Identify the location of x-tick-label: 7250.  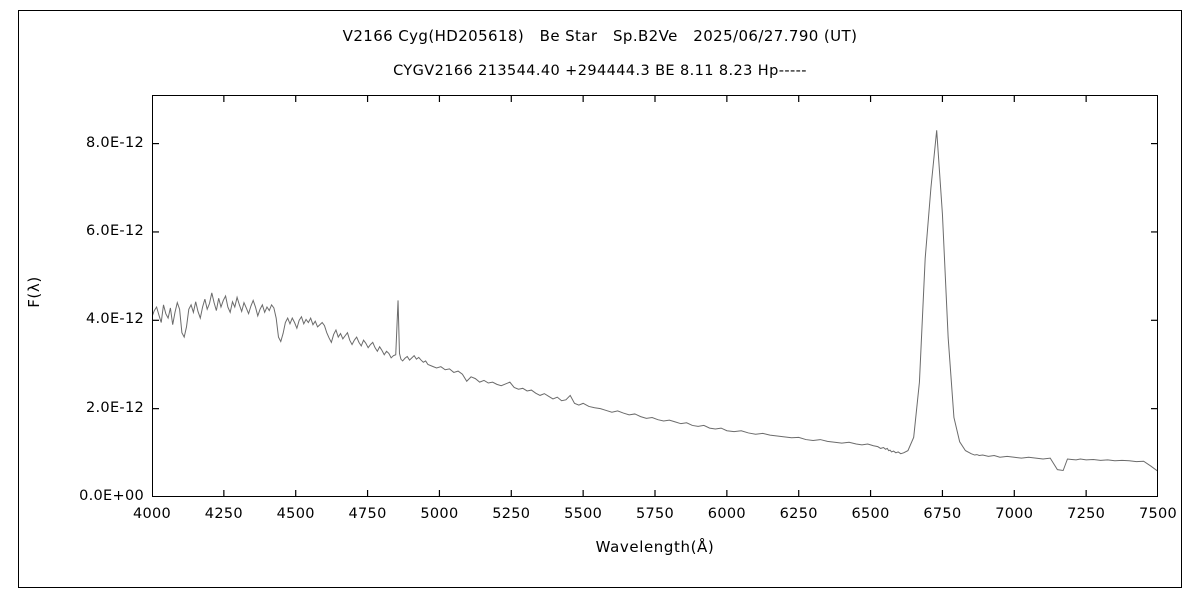
(1086, 514).